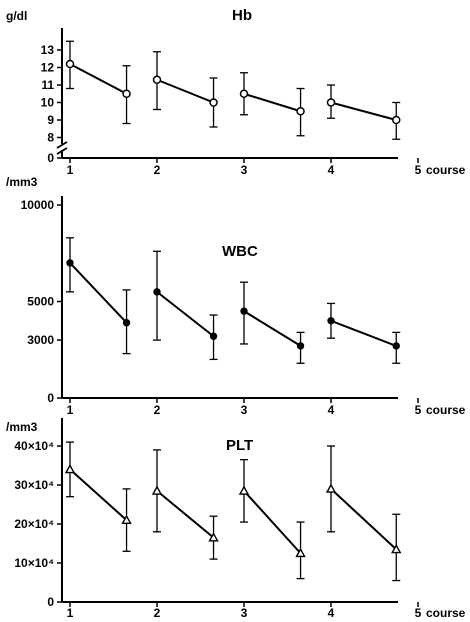  Describe the element at coordinates (50, 138) in the screenshot. I see `hb-y-tick-label: 8` at that location.